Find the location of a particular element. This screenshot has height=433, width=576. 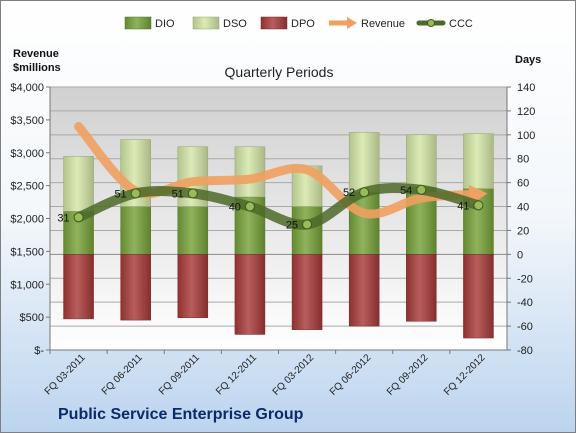

chart-title: Quarterly Periods is located at coordinates (279, 72).